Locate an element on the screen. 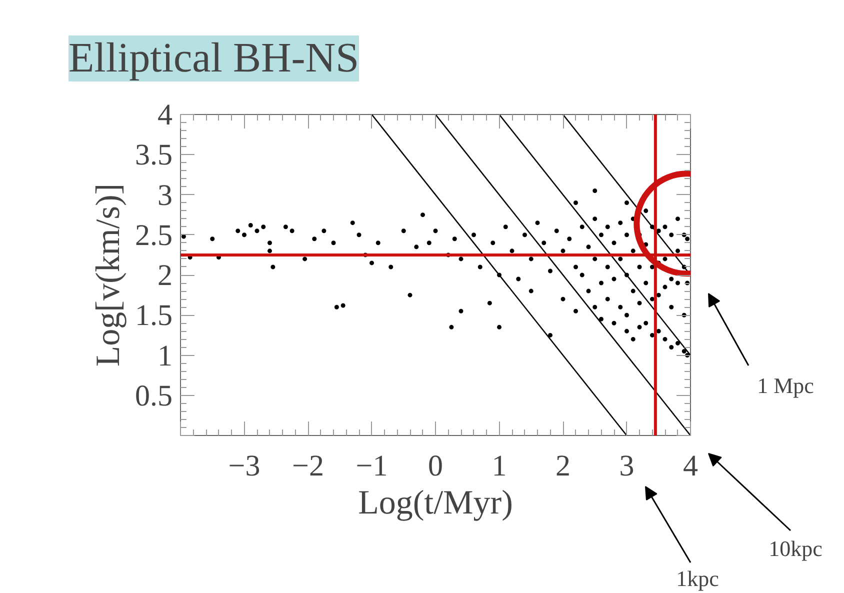 The height and width of the screenshot is (593, 844). chart-title: Elliptical BH-NS is located at coordinates (213, 59).